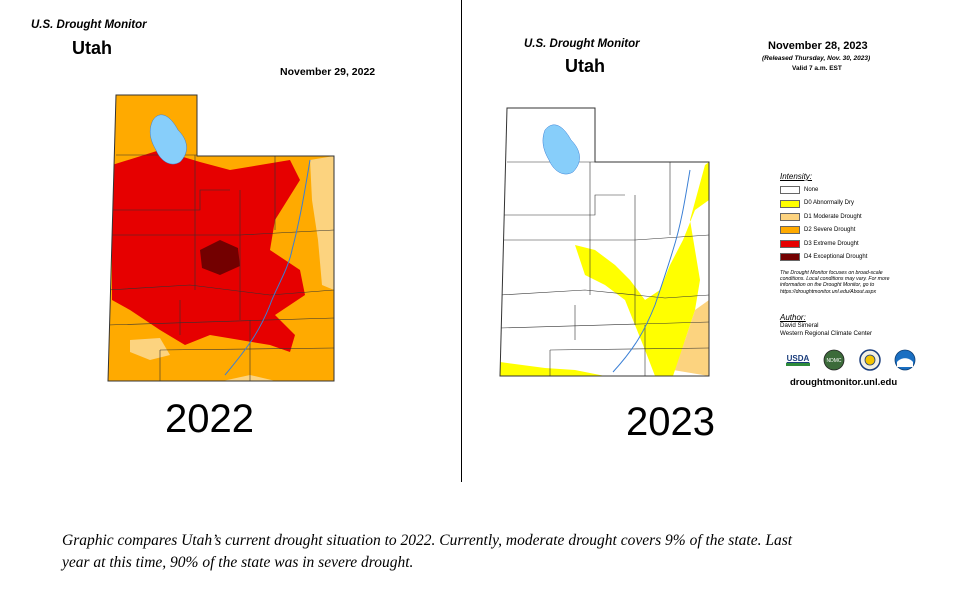 The width and height of the screenshot is (969, 591). Describe the element at coordinates (811, 189) in the screenshot. I see `legend-label: None` at that location.